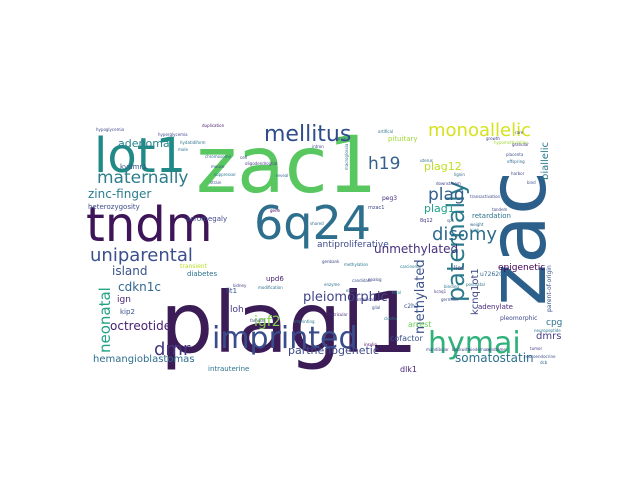 This screenshot has height=480, width=640. What do you see at coordinates (475, 284) in the screenshot?
I see `cloud-word-postnatal: postnatal` at bounding box center [475, 284].